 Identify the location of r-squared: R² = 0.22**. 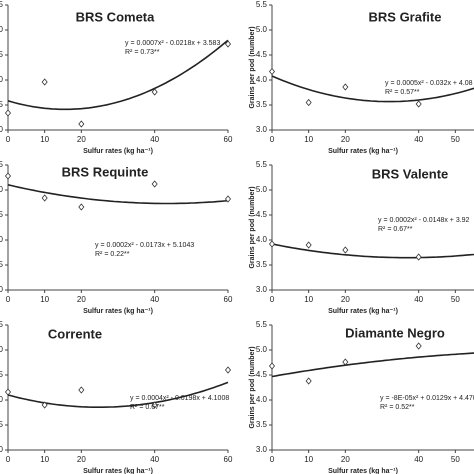
(112, 254).